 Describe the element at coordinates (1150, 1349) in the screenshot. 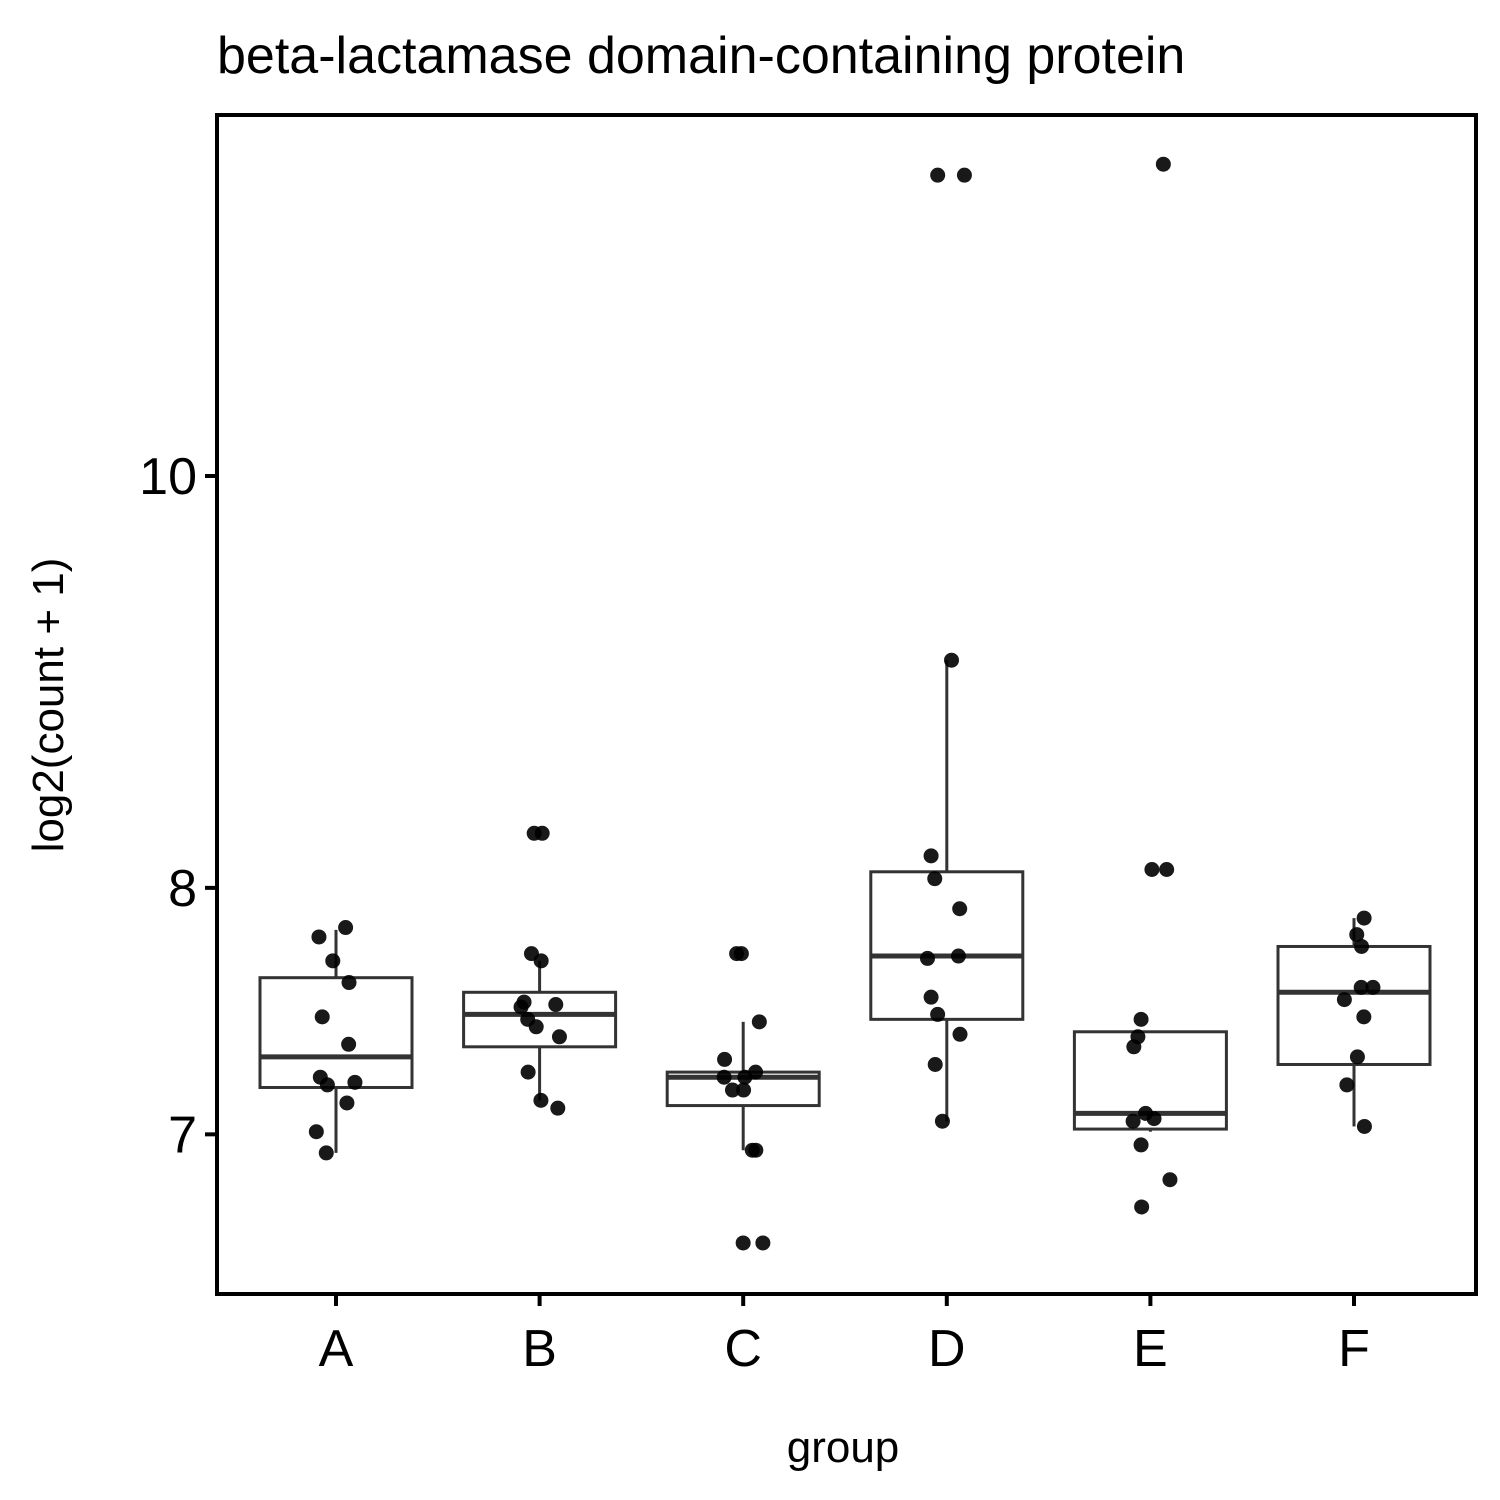

I see `x-tick-label: E` at that location.